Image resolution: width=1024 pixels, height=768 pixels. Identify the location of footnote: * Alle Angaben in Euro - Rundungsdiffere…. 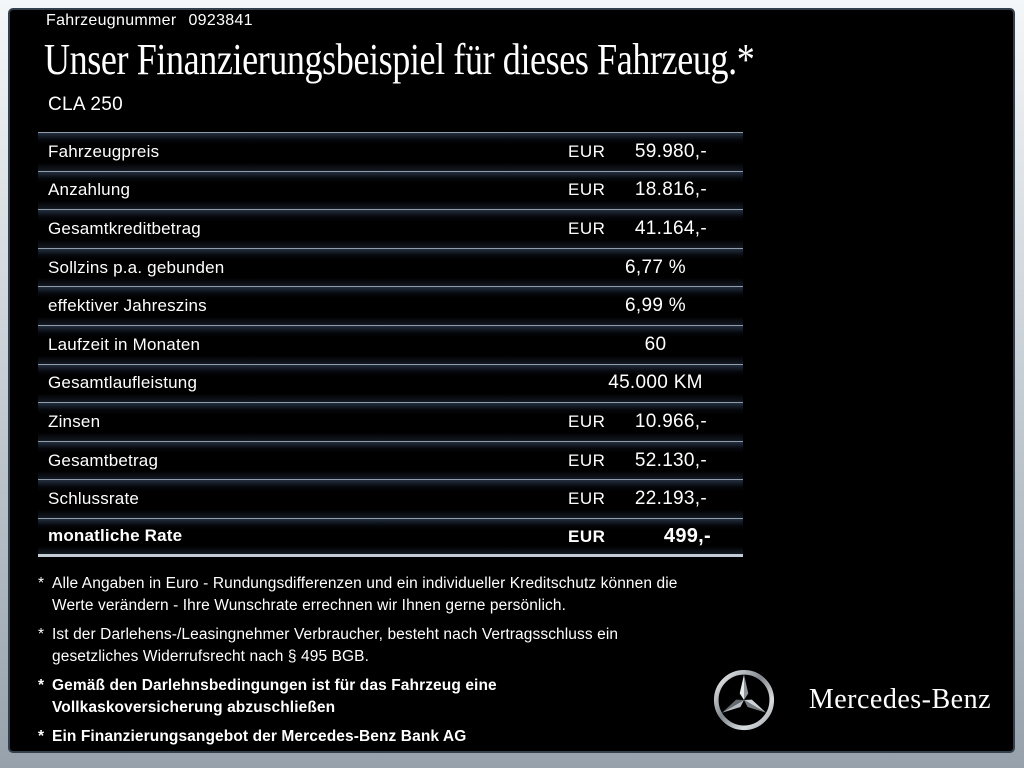
(391, 595).